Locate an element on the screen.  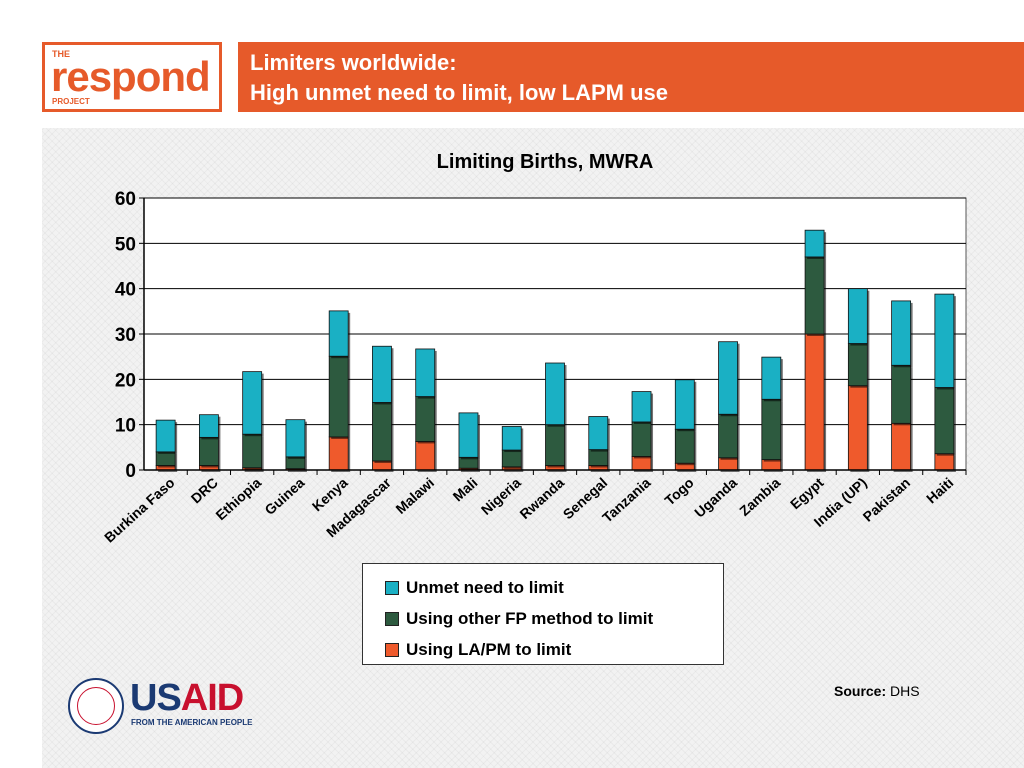
respond-logo: THE respond PROJECT is located at coordinates (132, 77).